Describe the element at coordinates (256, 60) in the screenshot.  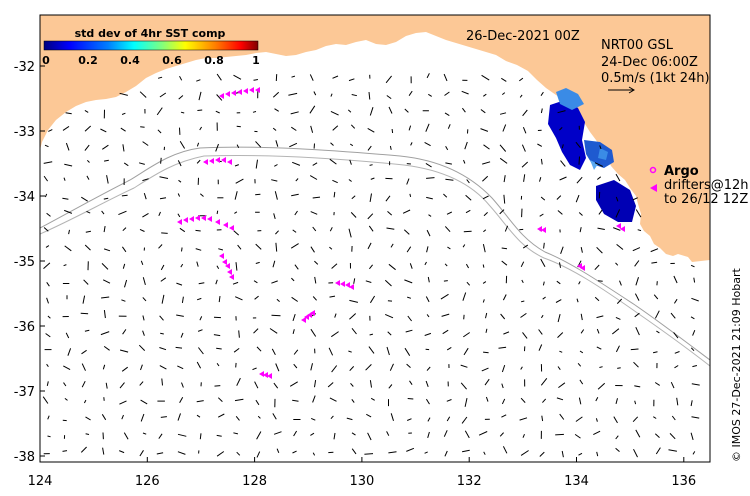
I see `colorbar-tick-label: 1` at that location.